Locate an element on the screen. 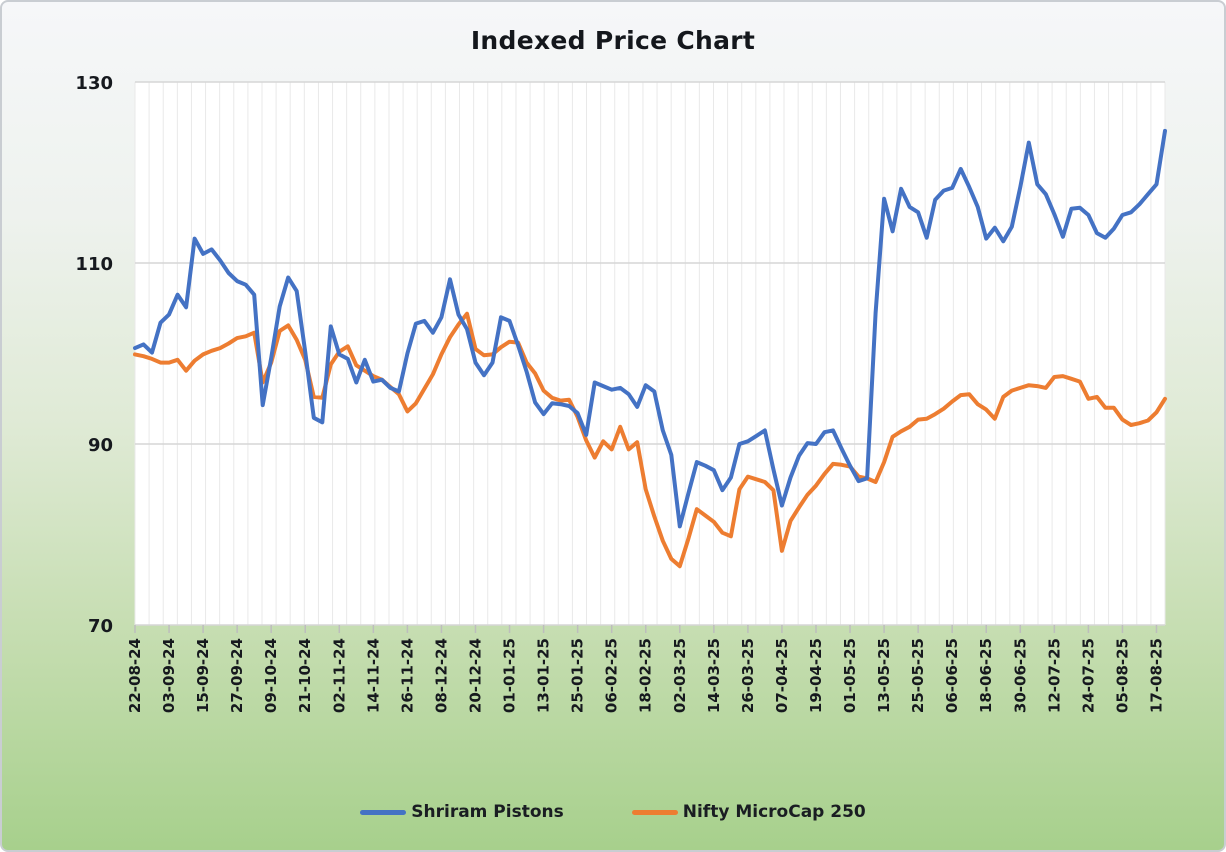  y-axis-labels: 130 110 90 70 is located at coordinates (94, 355).